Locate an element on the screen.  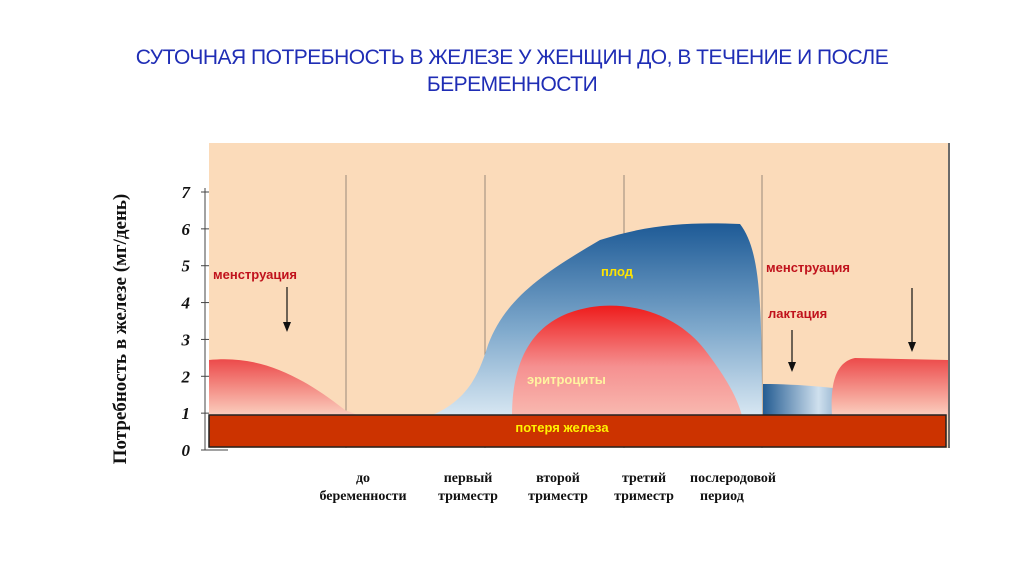
band-iron-loss is located at coordinates (577, 431).